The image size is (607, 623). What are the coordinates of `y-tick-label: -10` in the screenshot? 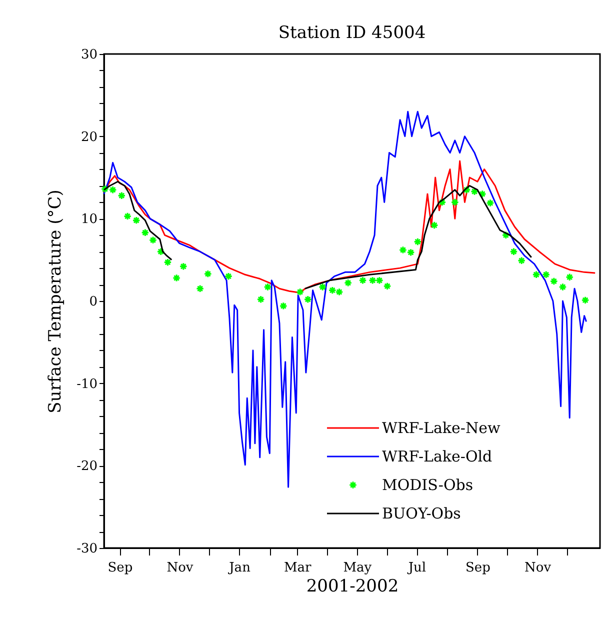 It's located at (87, 384).